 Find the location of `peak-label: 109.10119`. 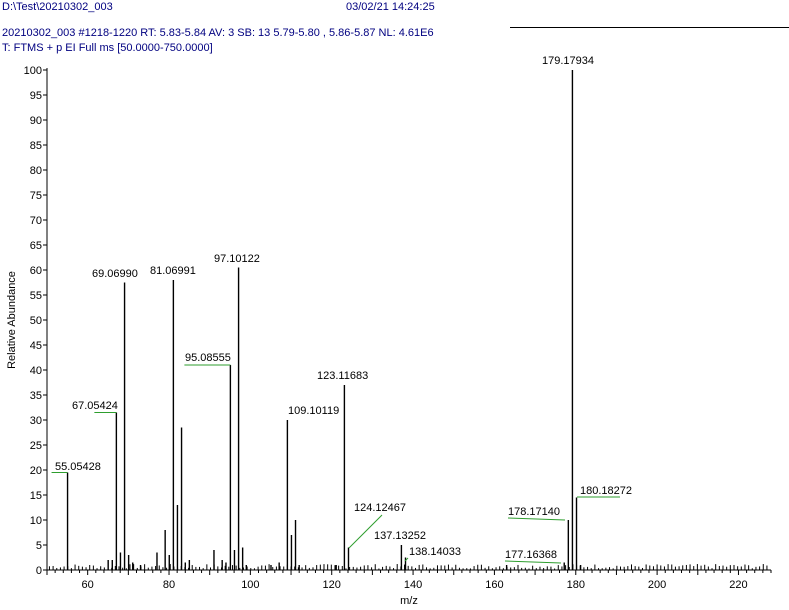

peak-label: 109.10119 is located at coordinates (313, 411).